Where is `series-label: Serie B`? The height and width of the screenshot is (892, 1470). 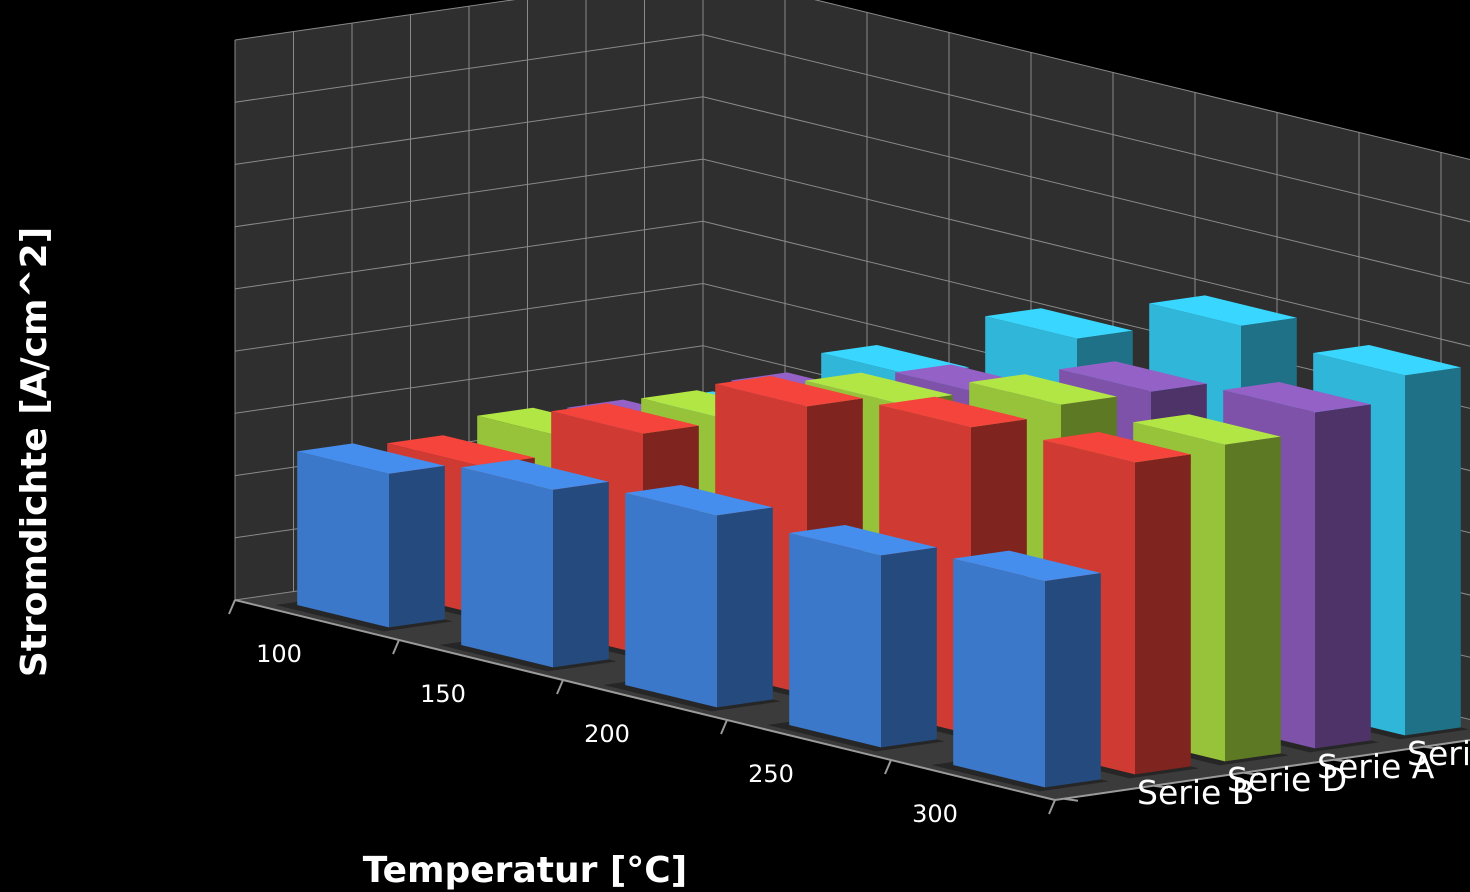 series-label: Serie B is located at coordinates (1195, 792).